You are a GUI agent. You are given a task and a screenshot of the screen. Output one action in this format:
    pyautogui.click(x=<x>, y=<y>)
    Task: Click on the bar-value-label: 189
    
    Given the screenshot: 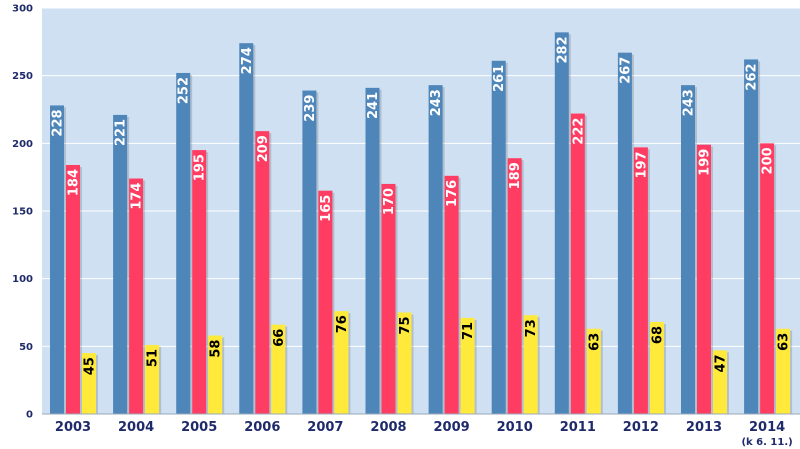 What is the action you would take?
    pyautogui.click(x=515, y=175)
    